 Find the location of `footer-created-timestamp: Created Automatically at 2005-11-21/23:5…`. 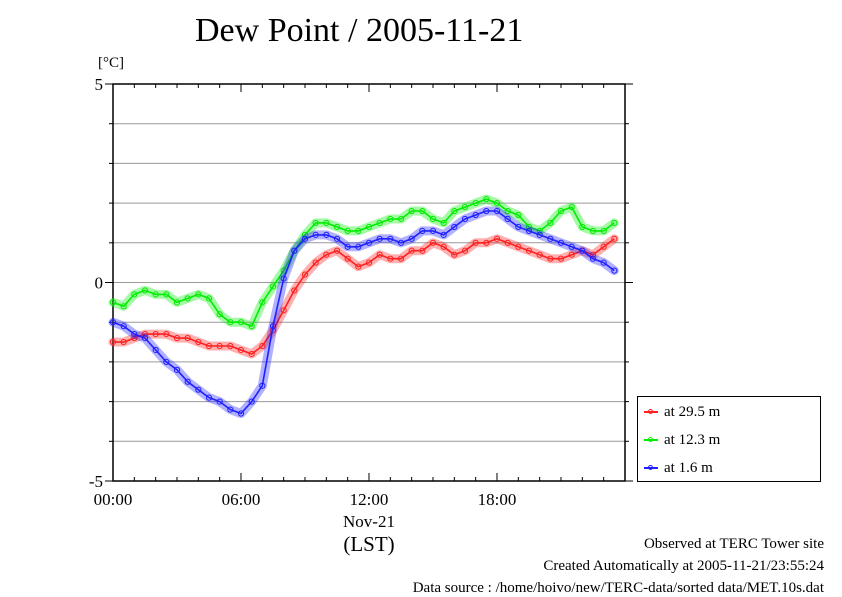

footer-created-timestamp: Created Automatically at 2005-11-21/23:5… is located at coordinates (683, 566).